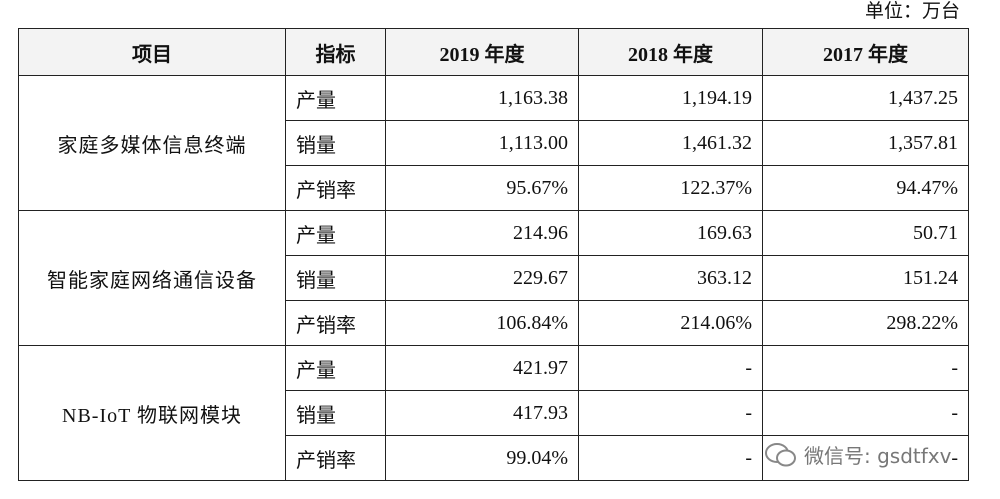  What do you see at coordinates (152, 143) in the screenshot?
I see `group-name: 家庭多媒体信息终端` at bounding box center [152, 143].